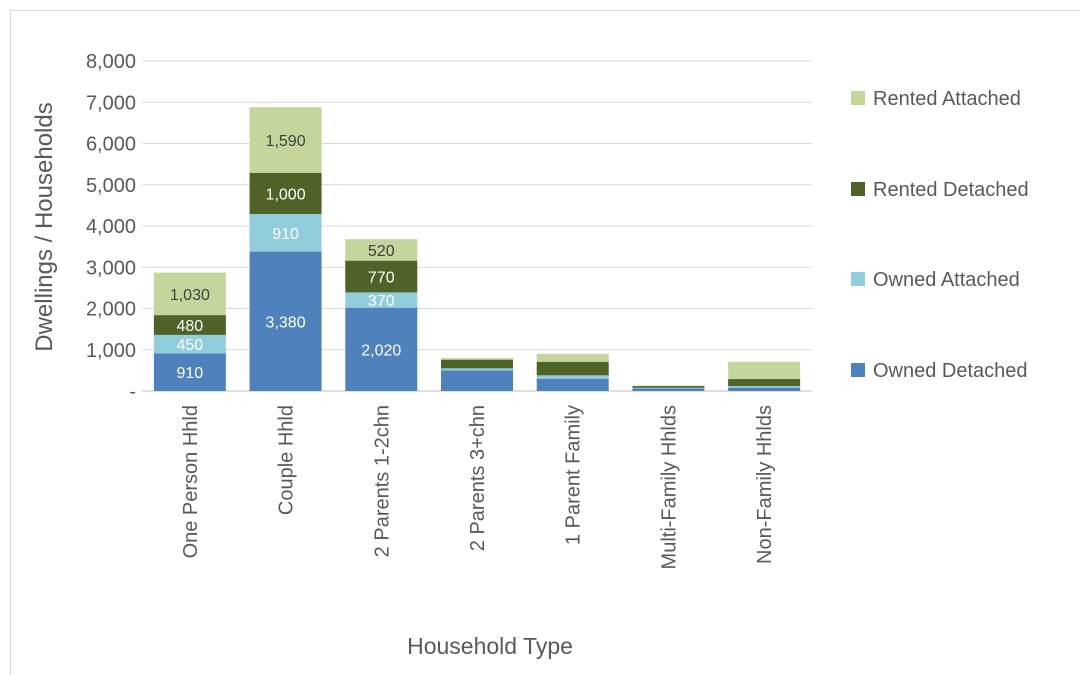 This screenshot has height=675, width=1080. I want to click on y-tick-label: 8,000, so click(111, 62).